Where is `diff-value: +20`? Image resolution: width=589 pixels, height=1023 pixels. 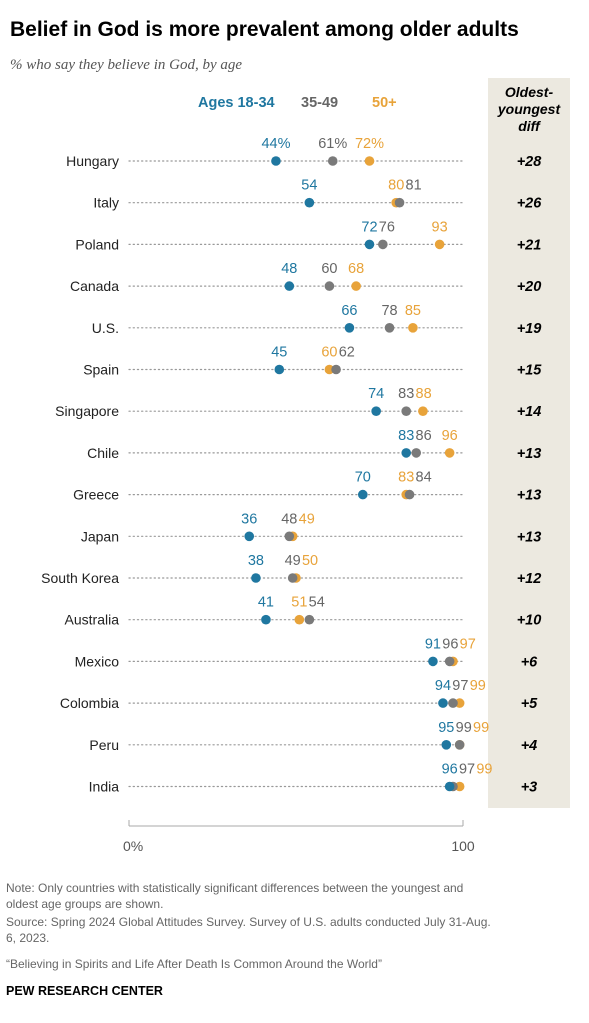
diff-value: +20 is located at coordinates (529, 287).